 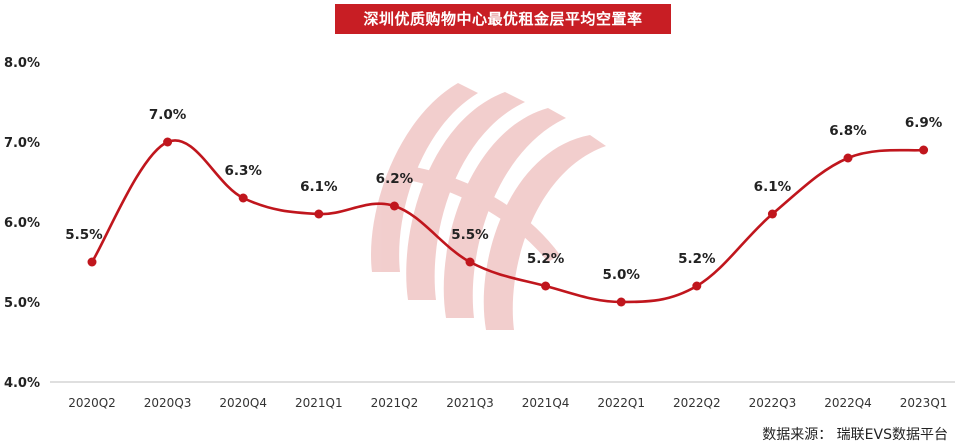 What do you see at coordinates (22, 383) in the screenshot?
I see `y-tick-label: 4.0%` at bounding box center [22, 383].